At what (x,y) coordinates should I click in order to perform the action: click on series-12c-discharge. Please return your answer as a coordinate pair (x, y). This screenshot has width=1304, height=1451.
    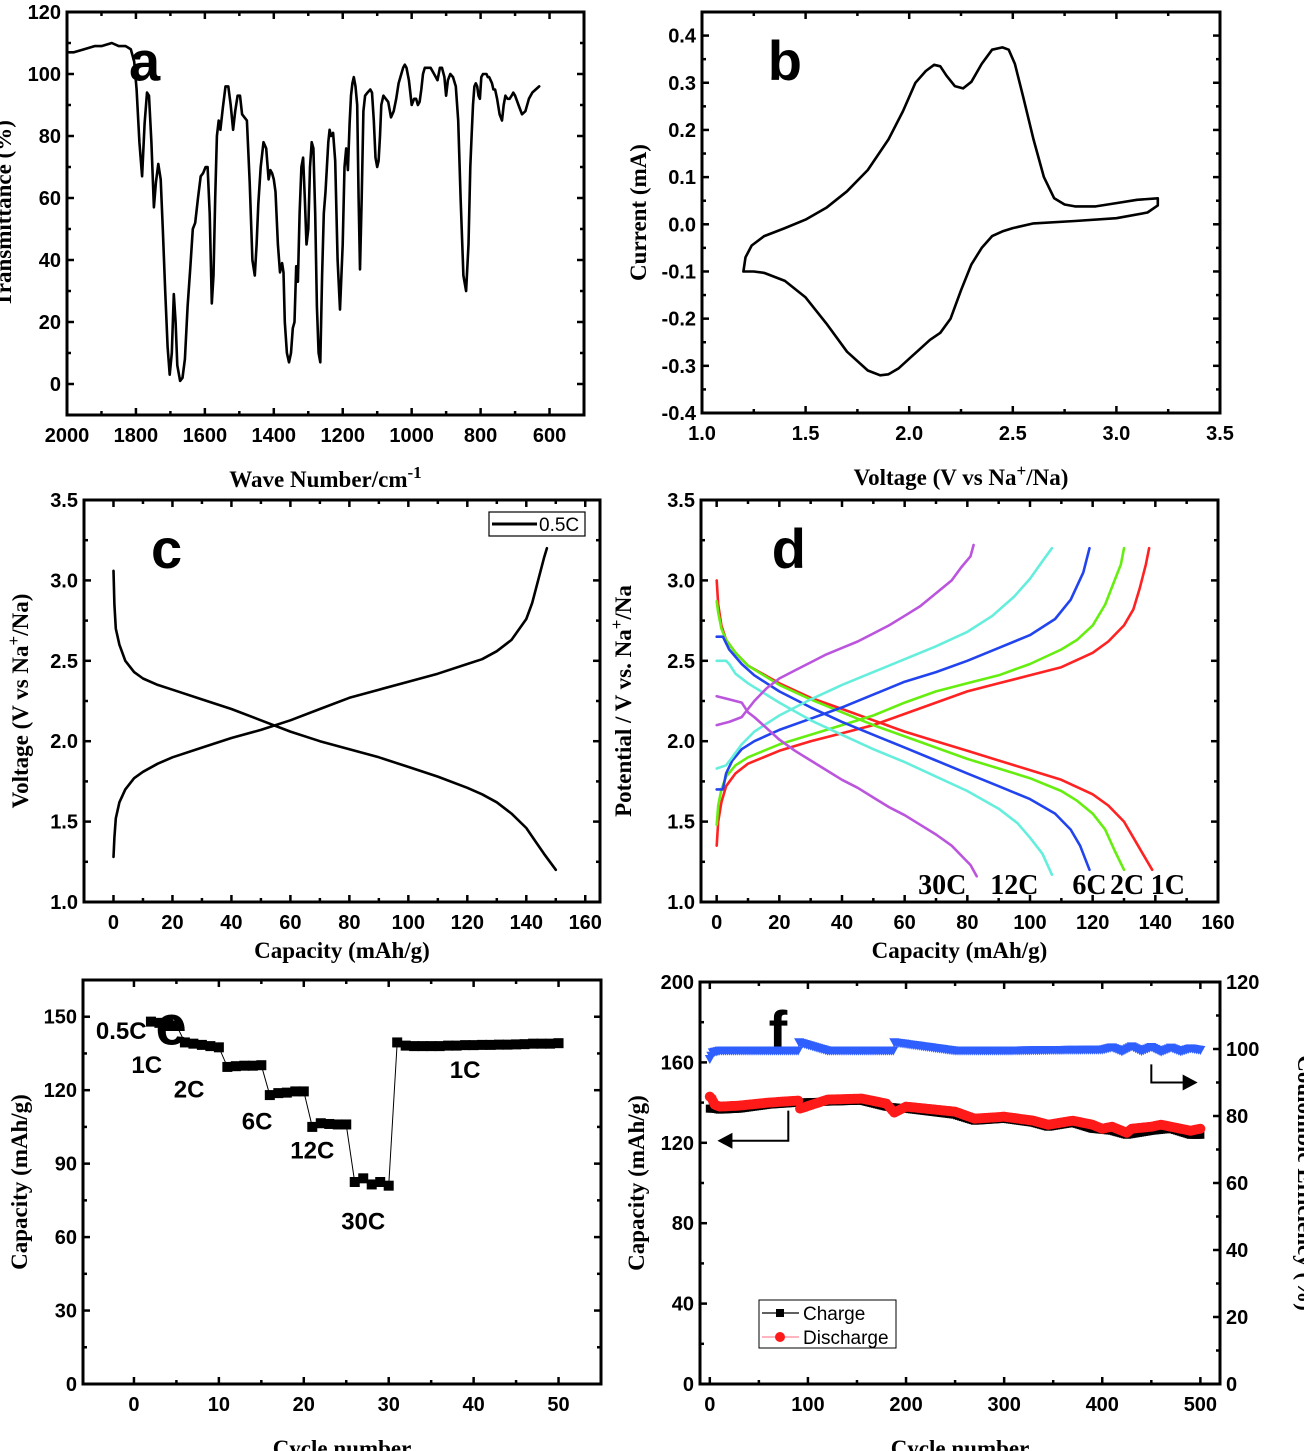
    Looking at the image, I should click on (884, 767).